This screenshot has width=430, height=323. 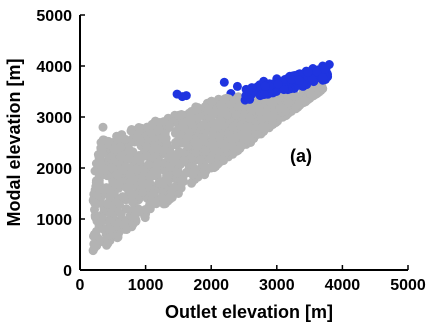 What do you see at coordinates (249, 312) in the screenshot?
I see `x-axis-label: Outlet elevation [m]` at bounding box center [249, 312].